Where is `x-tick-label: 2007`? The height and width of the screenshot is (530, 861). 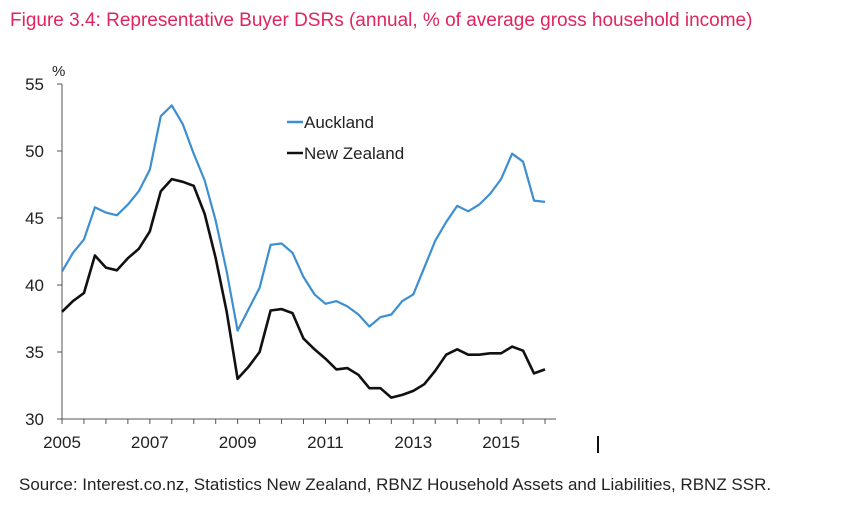 x-tick-label: 2007 is located at coordinates (150, 442).